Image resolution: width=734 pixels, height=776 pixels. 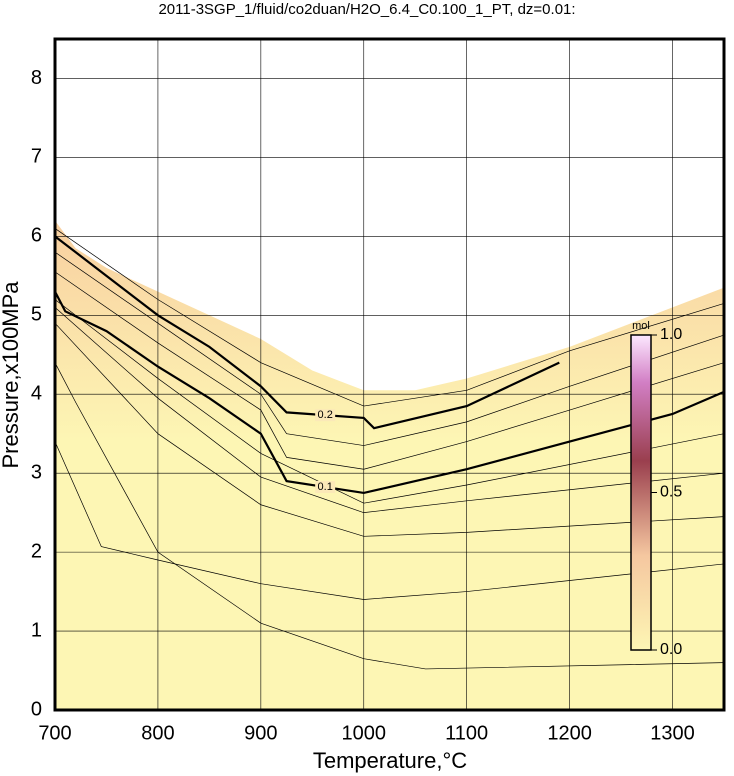 I want to click on x-tick-label: 900, so click(x=260, y=733).